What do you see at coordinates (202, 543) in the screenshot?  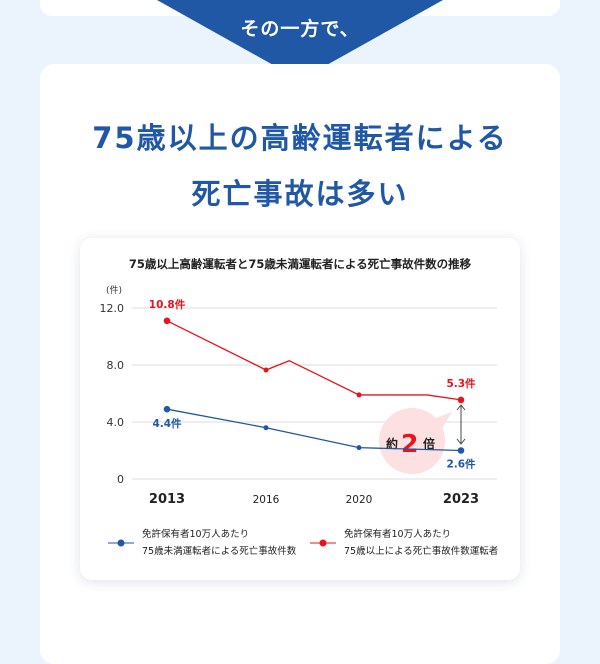 I see `legend-item-under75: 免許保有者10万人あたり 75歳未満運転者による死亡事故件数` at bounding box center [202, 543].